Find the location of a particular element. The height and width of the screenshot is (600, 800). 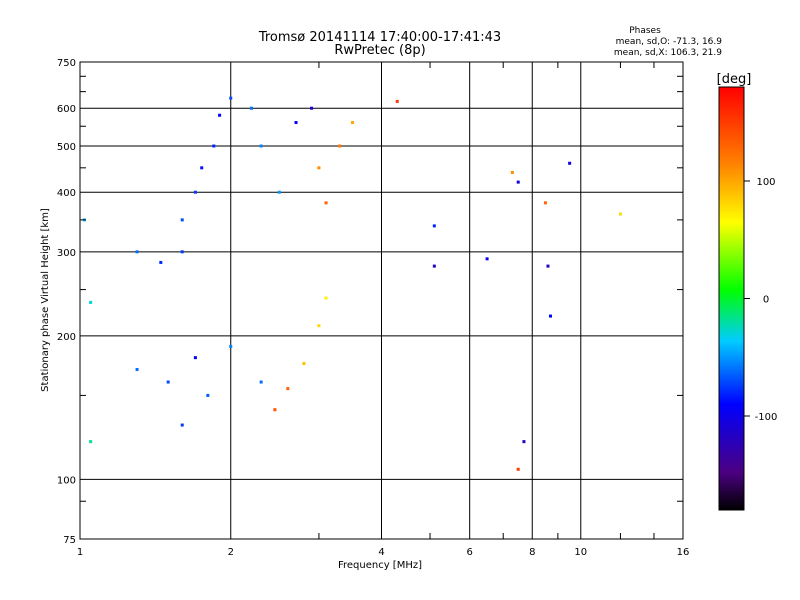

chart-subtitle: RwPretec (8p) is located at coordinates (379, 50).